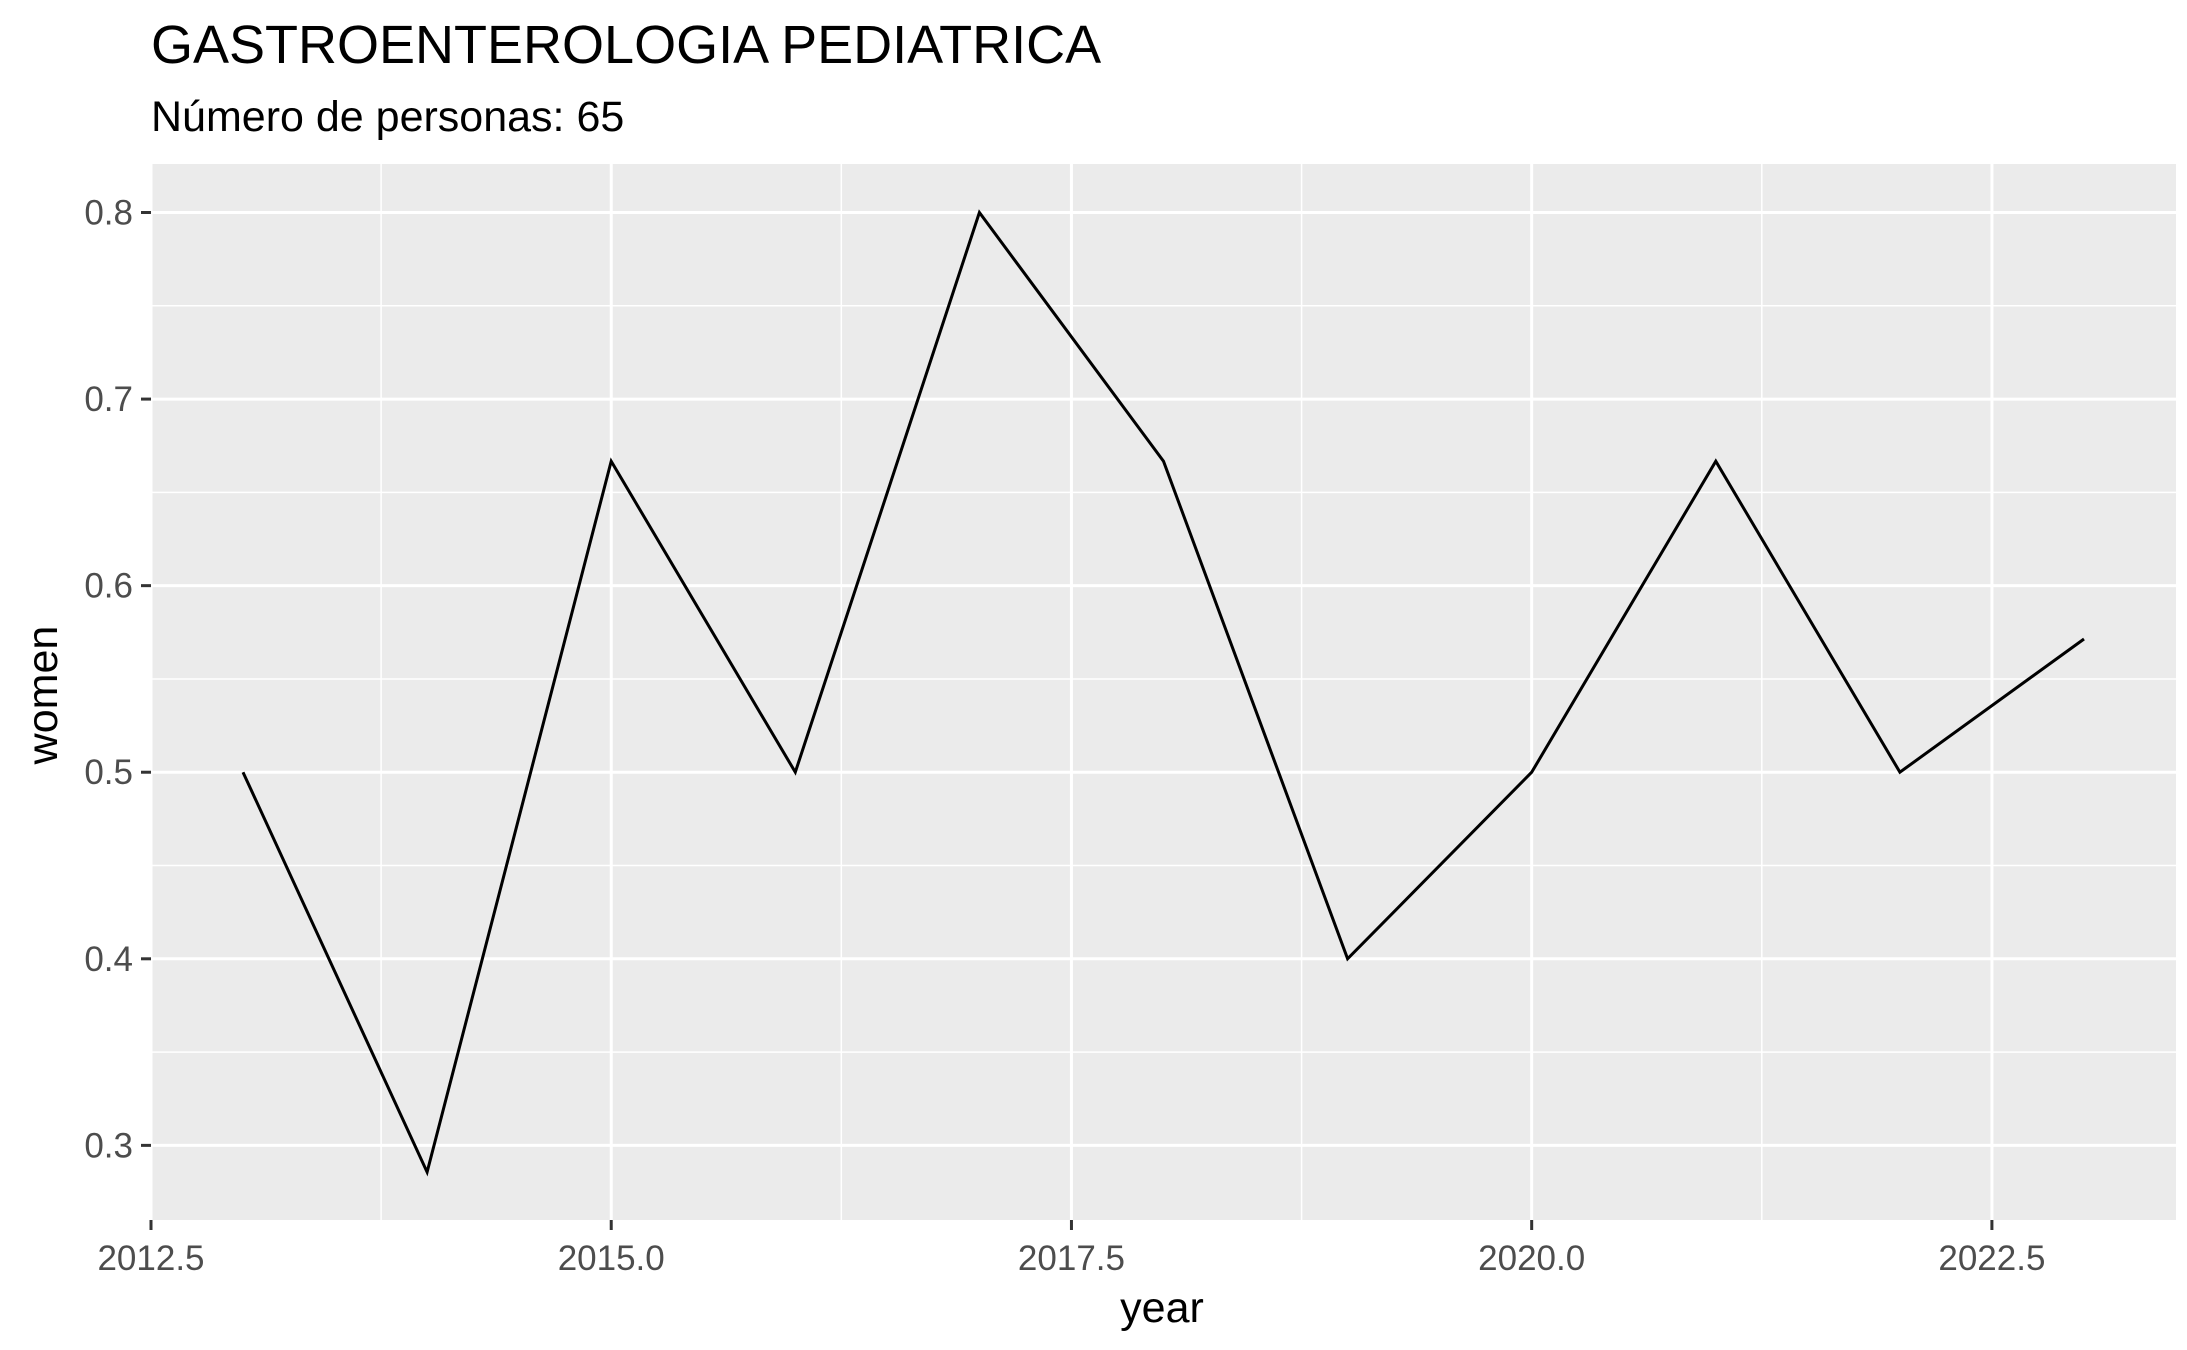  I want to click on x-tick-label: 2022.5, so click(1991, 1258).